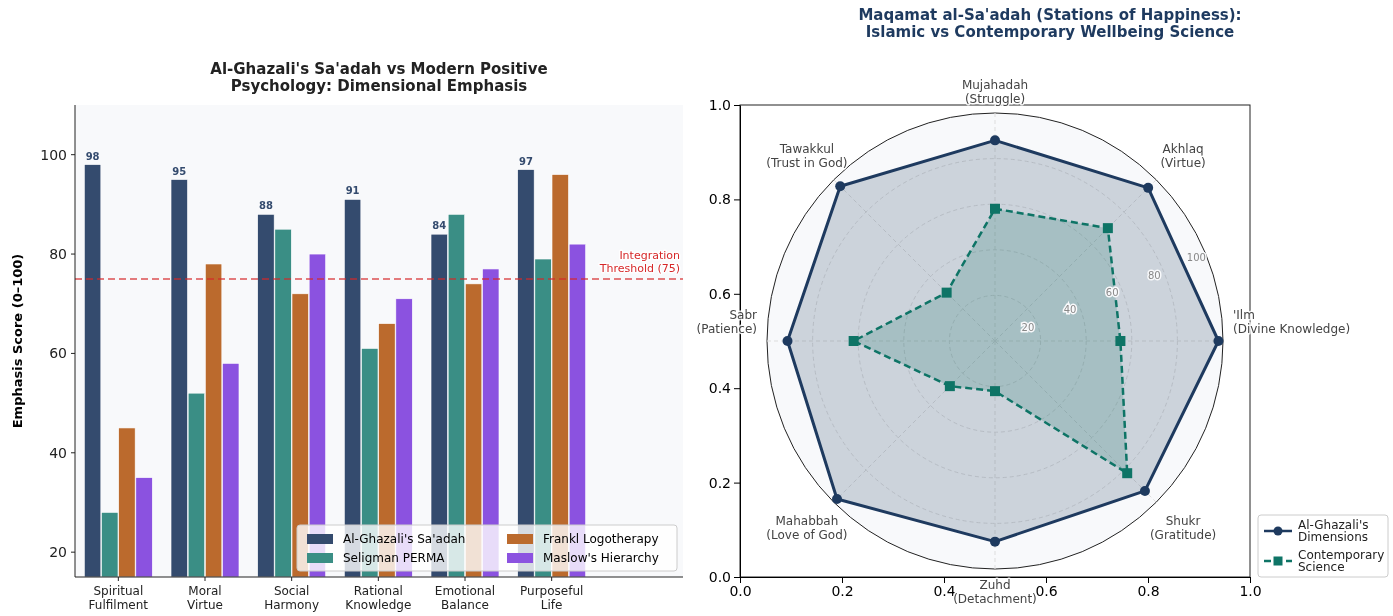 Image resolution: width=1393 pixels, height=616 pixels. I want to click on x-tick-label: 0.2, so click(842, 590).